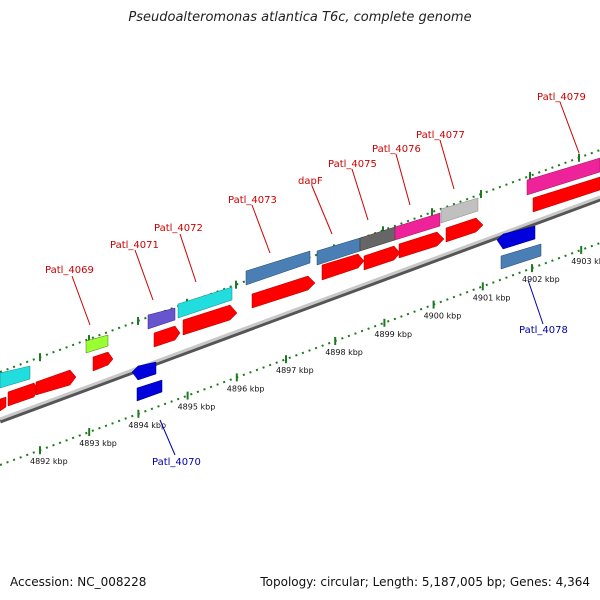 The height and width of the screenshot is (600, 600). What do you see at coordinates (516, 237) in the screenshot?
I see `gene-block-patl-4078a` at bounding box center [516, 237].